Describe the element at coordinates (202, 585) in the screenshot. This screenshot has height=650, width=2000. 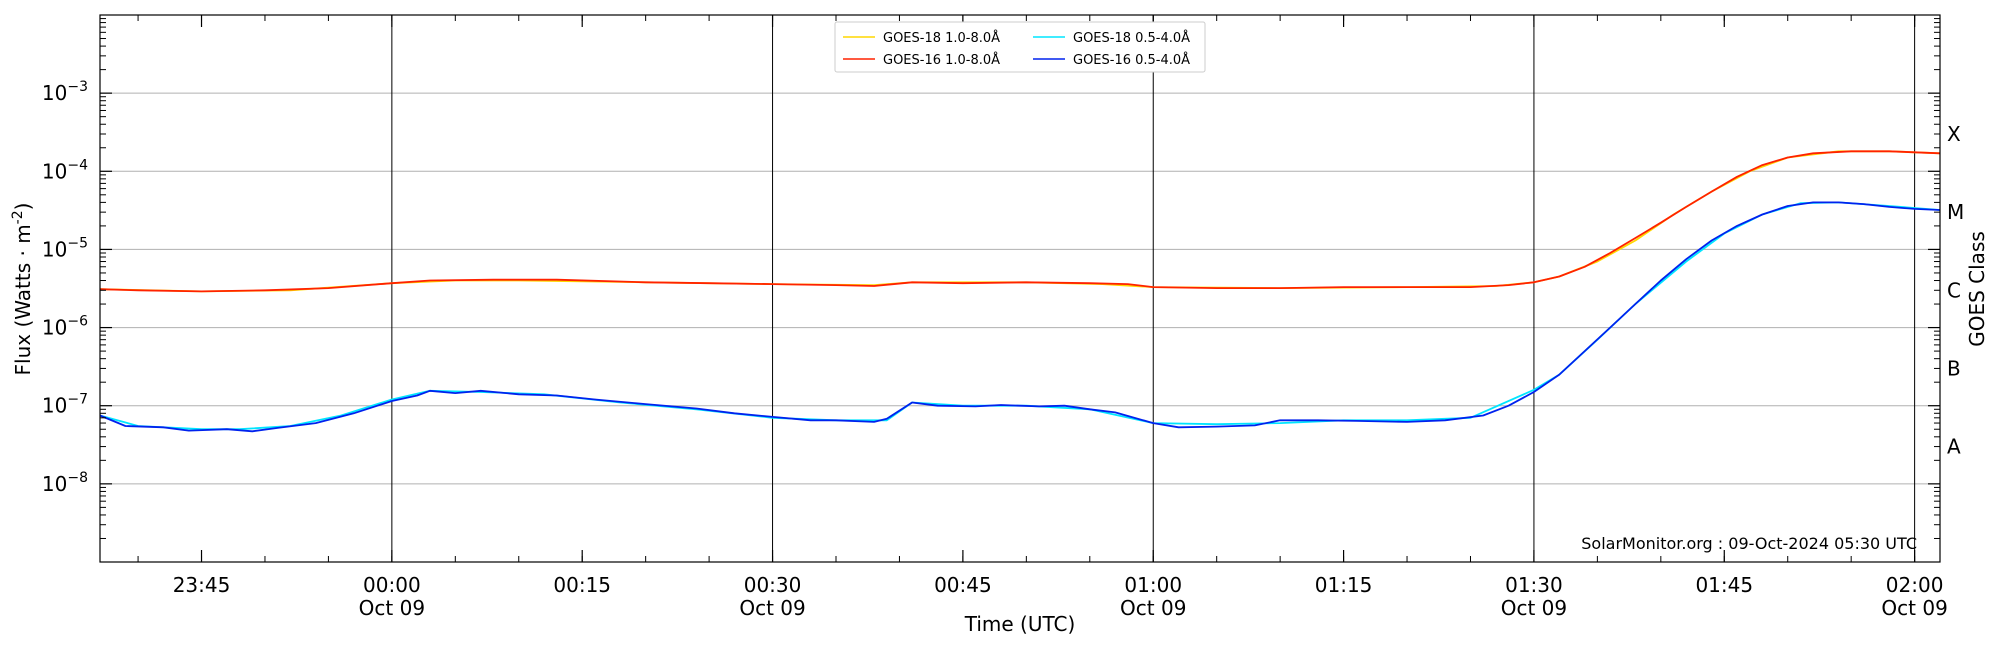
I see `x-tick-label: 23:45` at that location.